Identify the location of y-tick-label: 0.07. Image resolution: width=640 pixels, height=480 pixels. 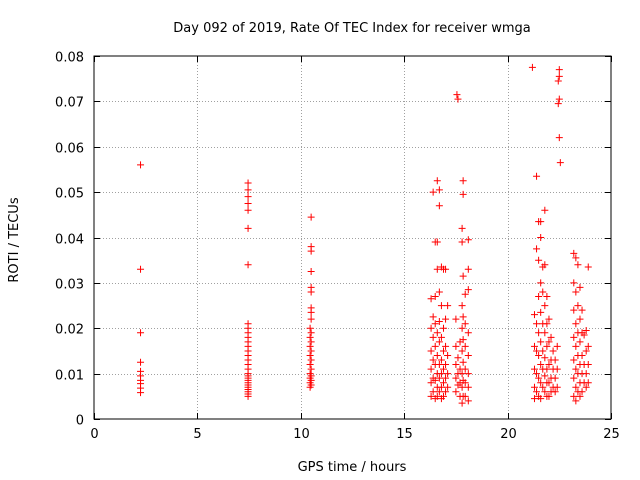
(69, 103).